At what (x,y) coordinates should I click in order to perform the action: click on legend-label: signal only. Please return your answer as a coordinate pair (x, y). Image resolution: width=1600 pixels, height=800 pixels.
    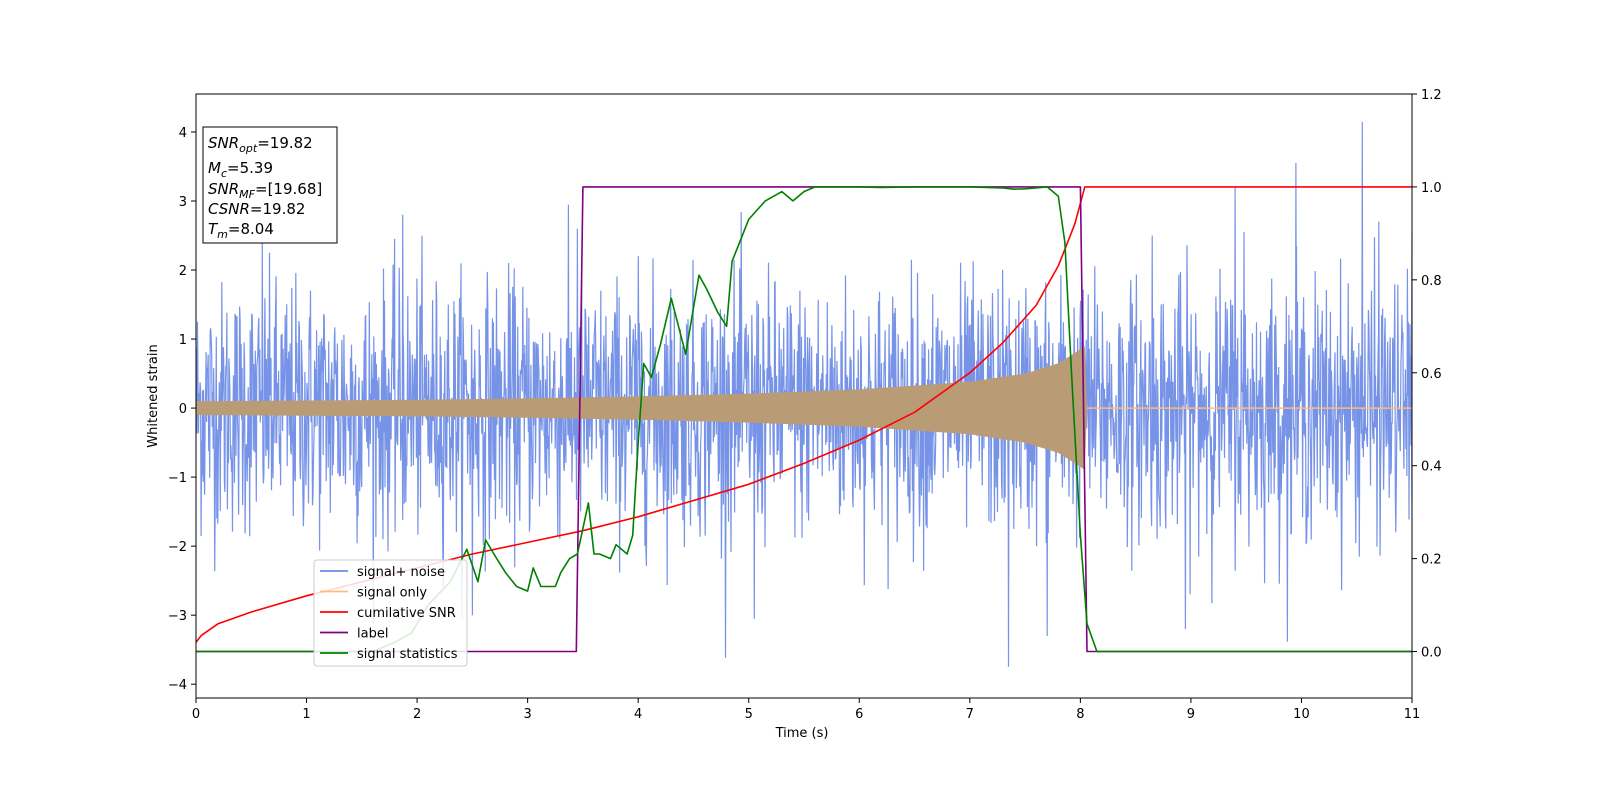
    Looking at the image, I should click on (392, 593).